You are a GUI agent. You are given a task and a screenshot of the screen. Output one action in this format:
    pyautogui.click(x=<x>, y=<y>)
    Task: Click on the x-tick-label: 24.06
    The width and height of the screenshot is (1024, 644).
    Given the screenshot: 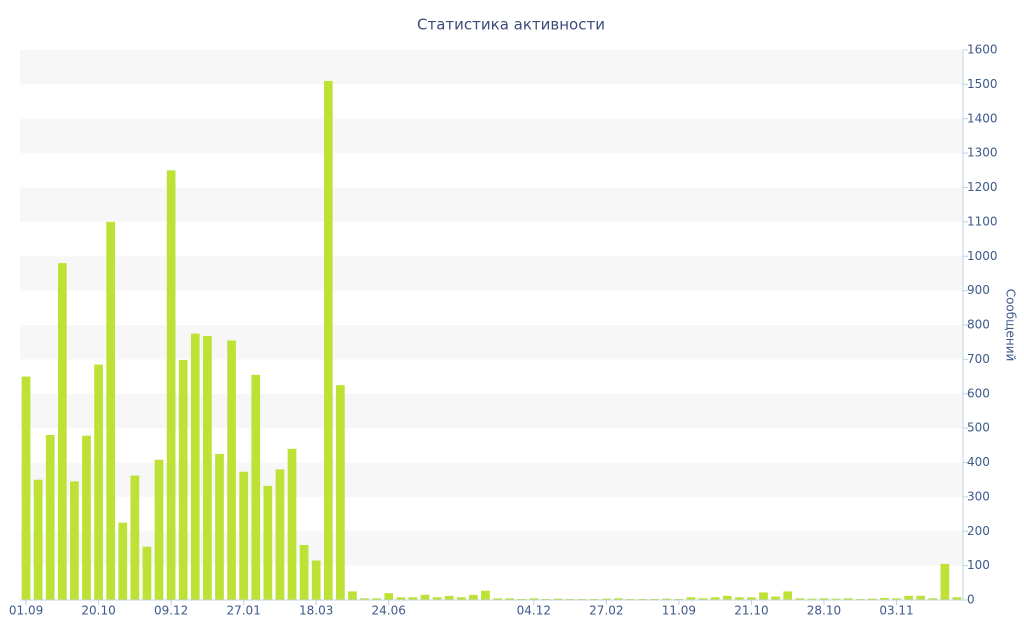 What is the action you would take?
    pyautogui.click(x=389, y=611)
    